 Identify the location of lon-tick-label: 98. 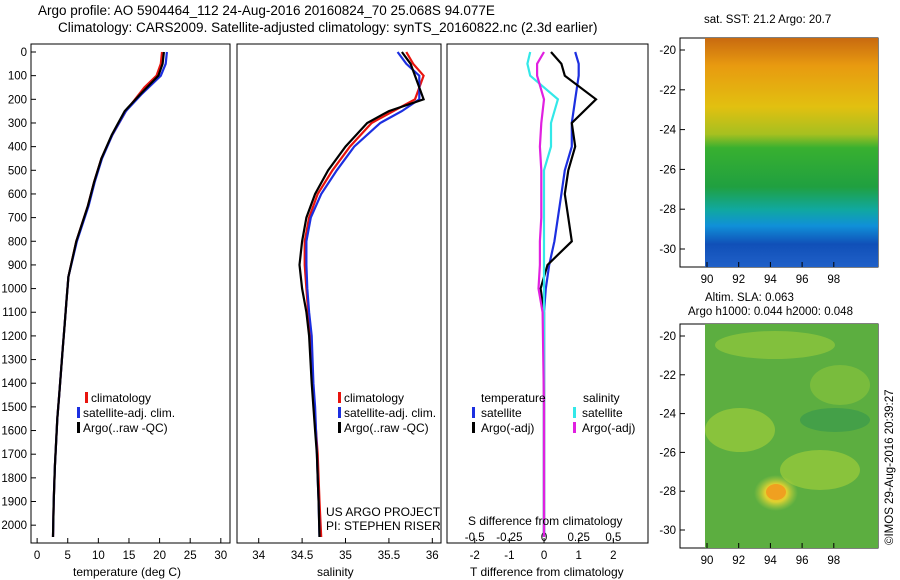
(833, 280).